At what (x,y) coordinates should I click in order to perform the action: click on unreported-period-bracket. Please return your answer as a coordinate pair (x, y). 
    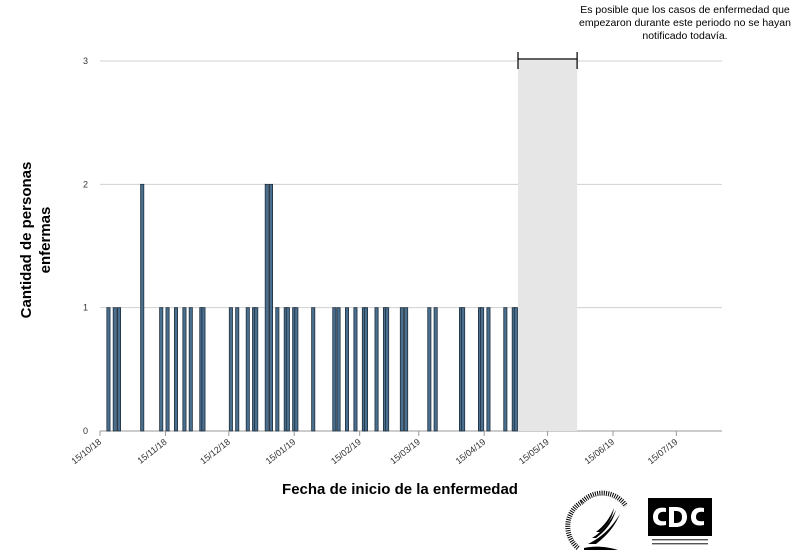
    Looking at the image, I should click on (547, 60).